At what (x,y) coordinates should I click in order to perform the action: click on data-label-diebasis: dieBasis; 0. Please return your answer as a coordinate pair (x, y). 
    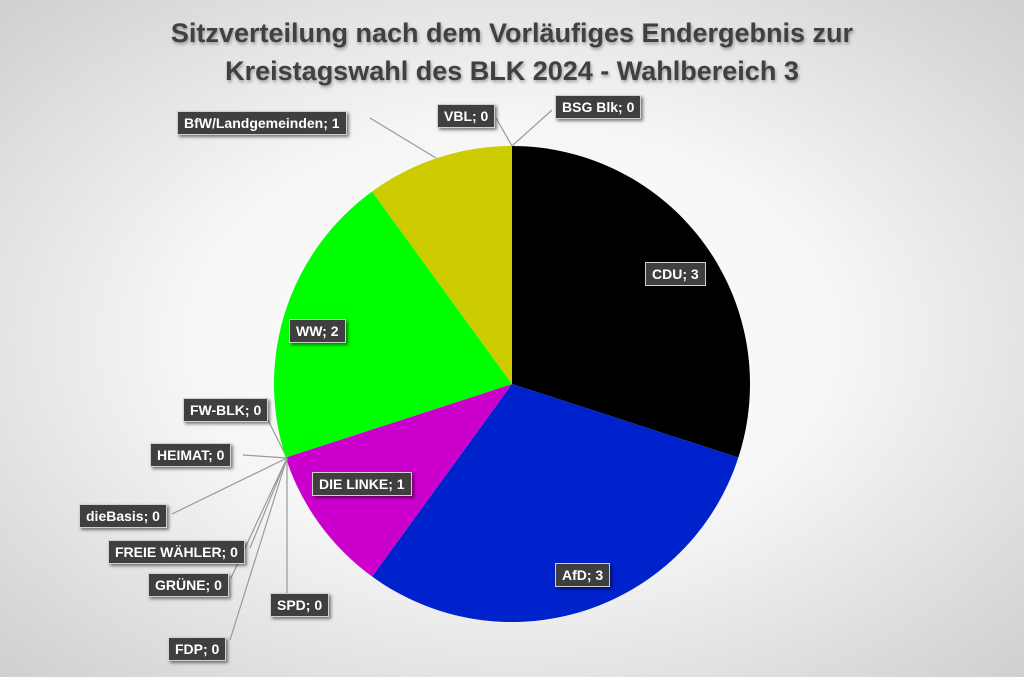
    Looking at the image, I should click on (123, 516).